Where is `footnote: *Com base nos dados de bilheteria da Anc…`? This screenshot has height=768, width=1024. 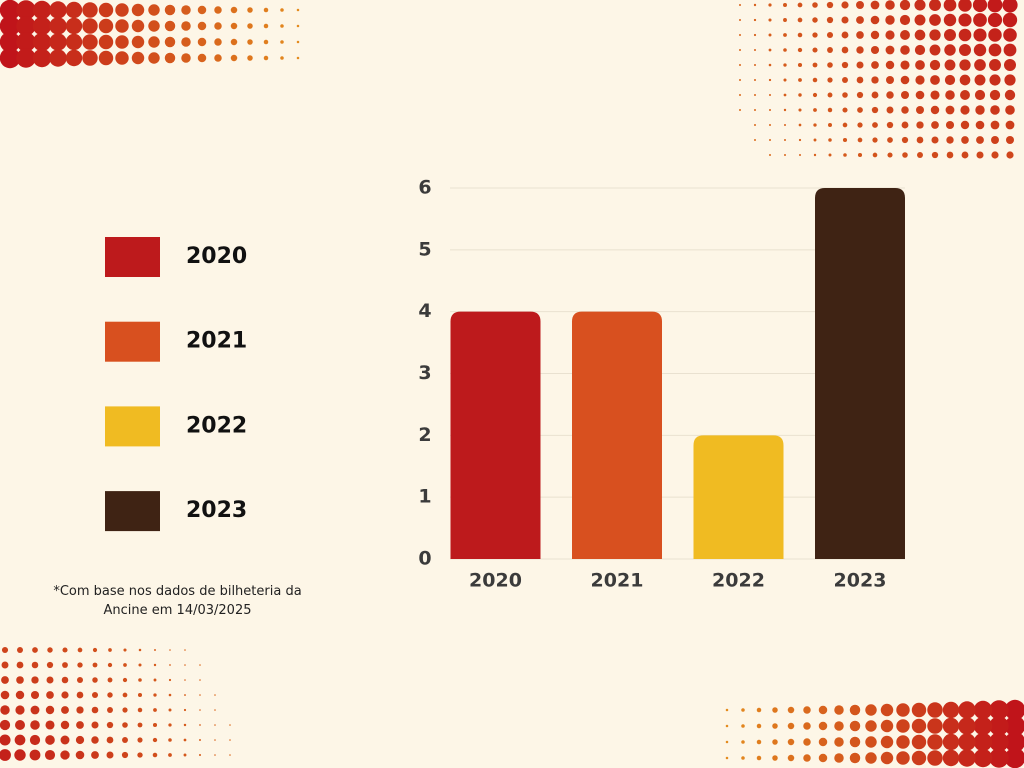 footnote: *Com base nos dados de bilheteria da Anc… is located at coordinates (177, 601).